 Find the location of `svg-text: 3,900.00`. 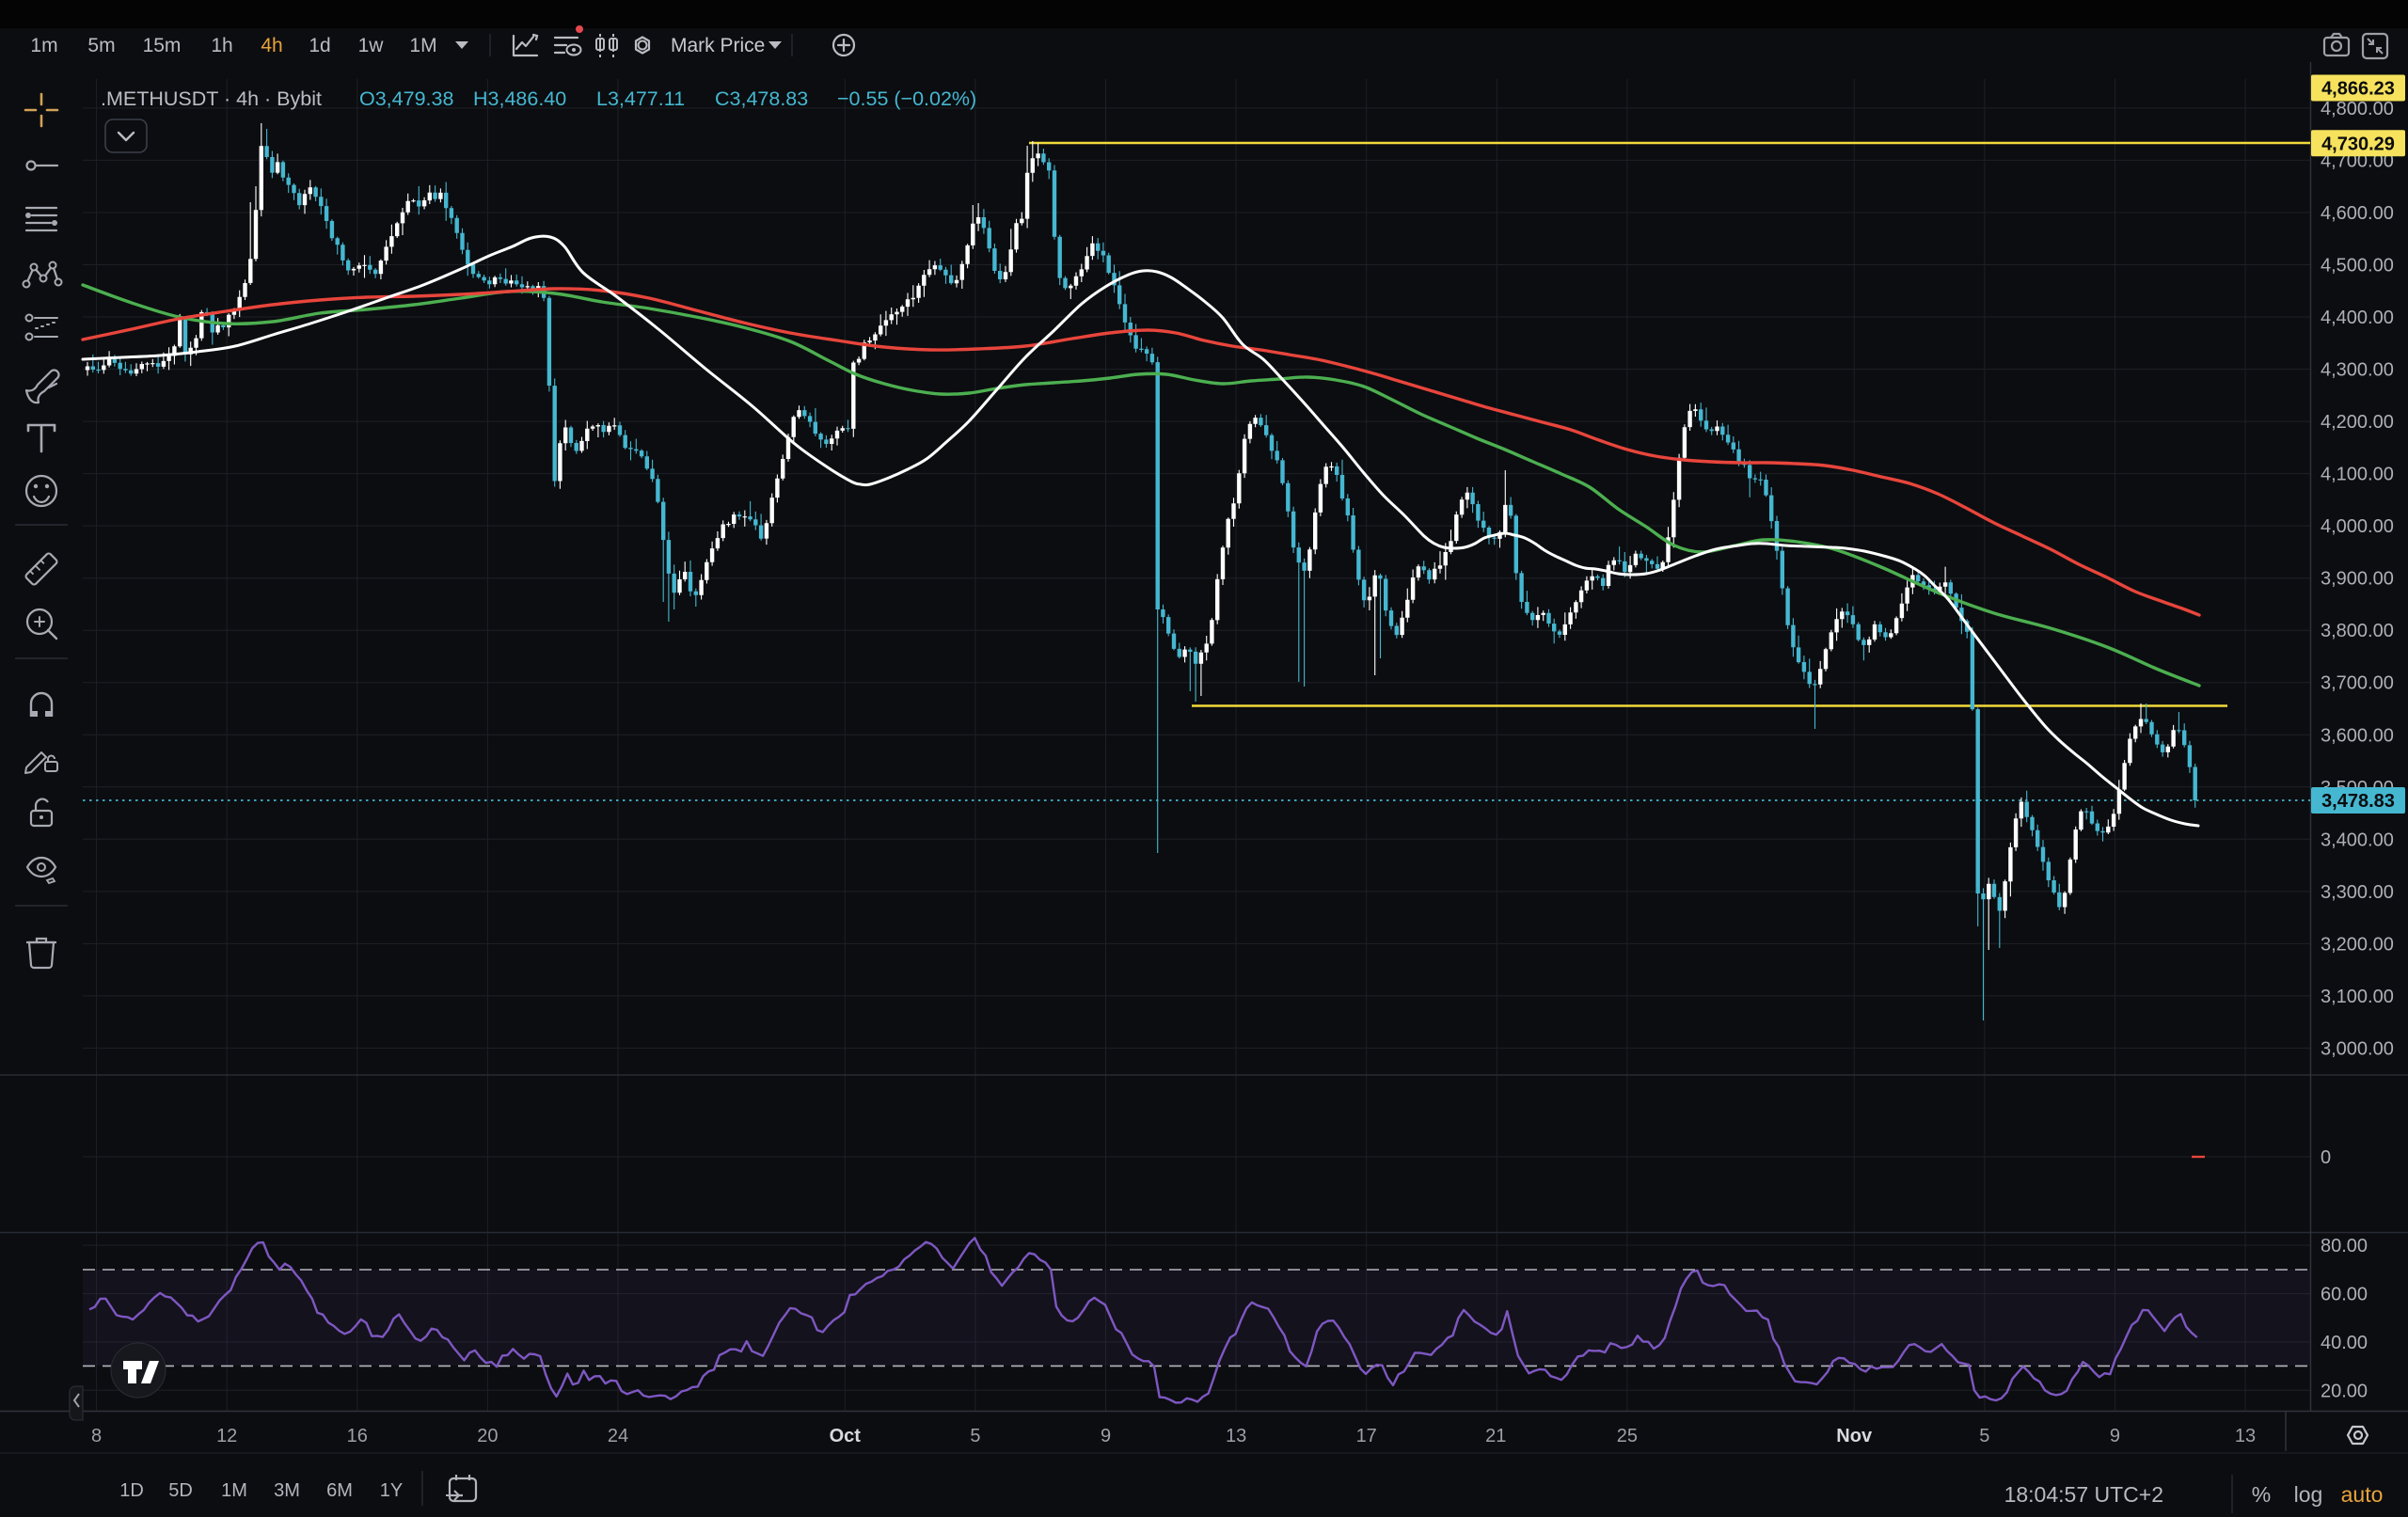

svg-text: 3,900.00 is located at coordinates (2358, 579).